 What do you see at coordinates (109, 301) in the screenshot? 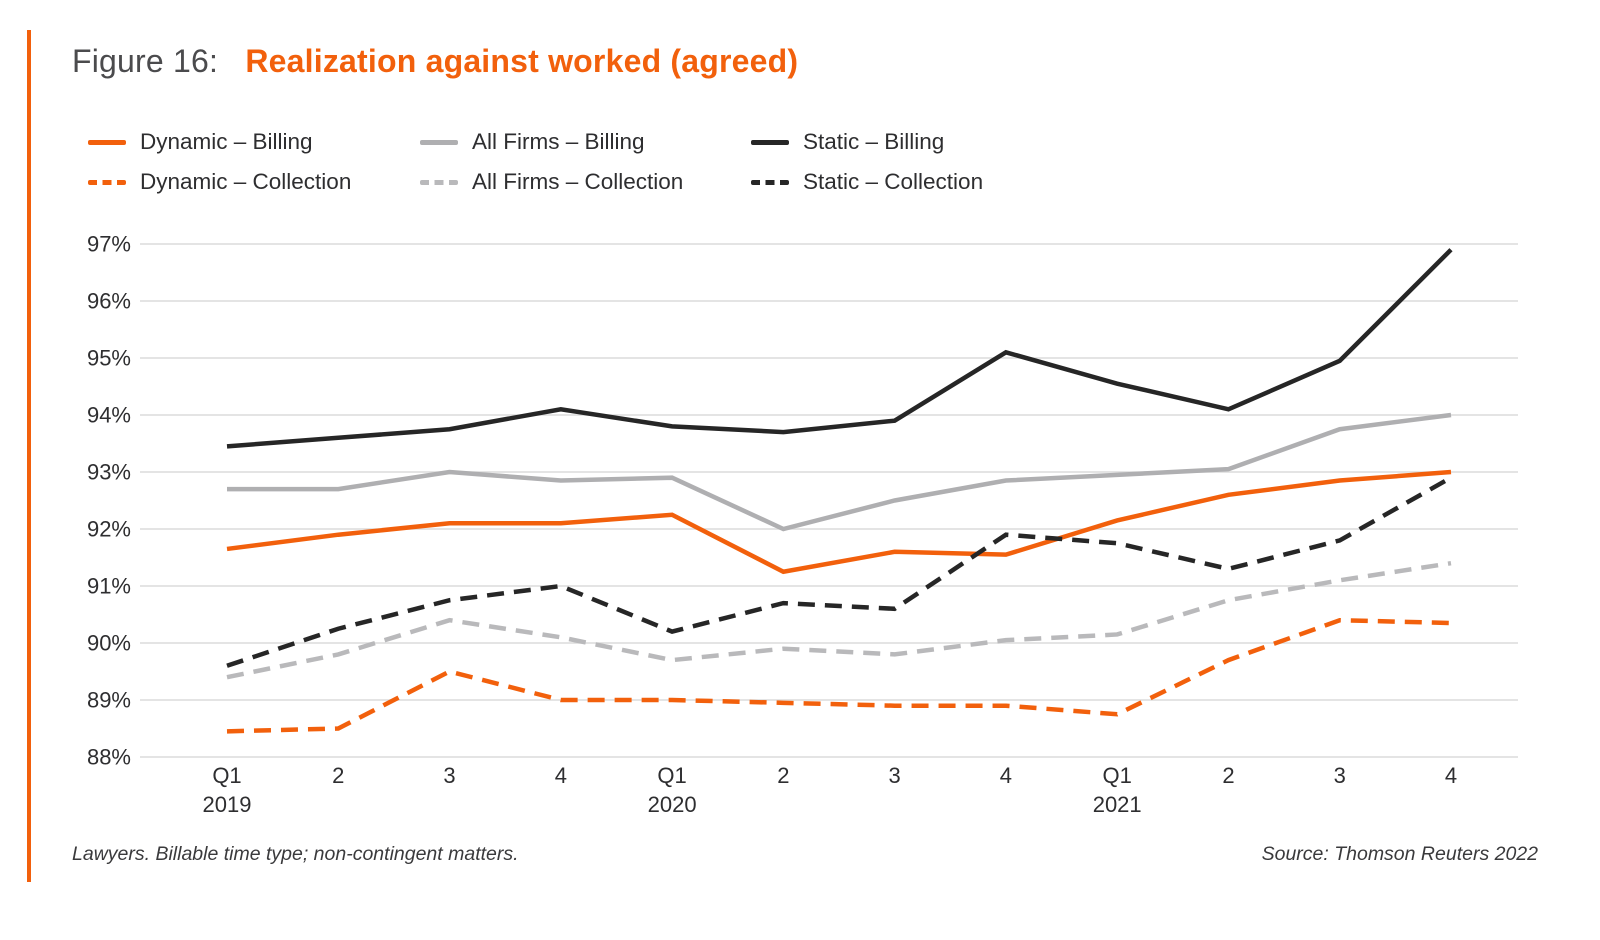
I see `y-tick-label-96: 96%` at bounding box center [109, 301].